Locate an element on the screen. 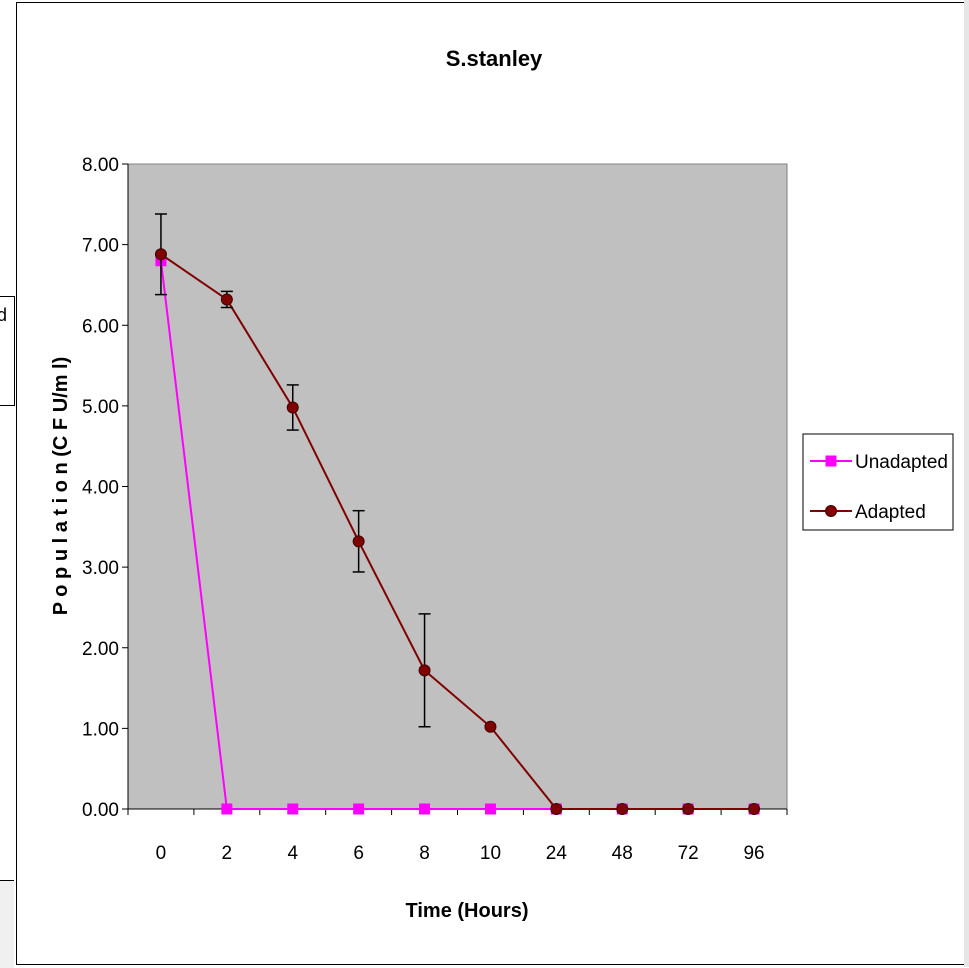 Image resolution: width=969 pixels, height=968 pixels. y-tick-label: 5.00 is located at coordinates (100, 407).